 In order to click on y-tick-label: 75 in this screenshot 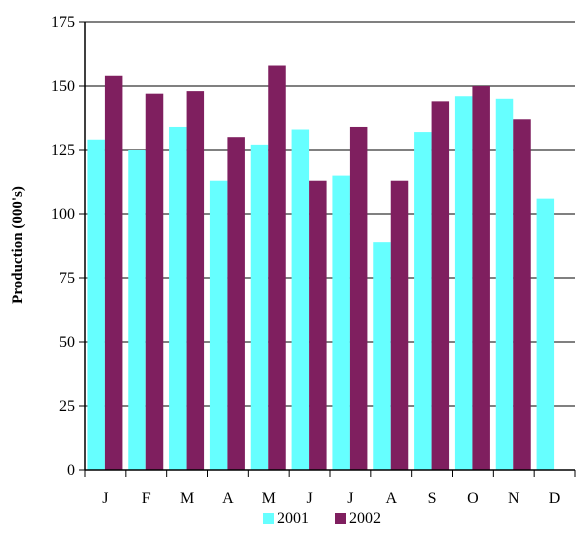, I will do `click(67, 278)`.